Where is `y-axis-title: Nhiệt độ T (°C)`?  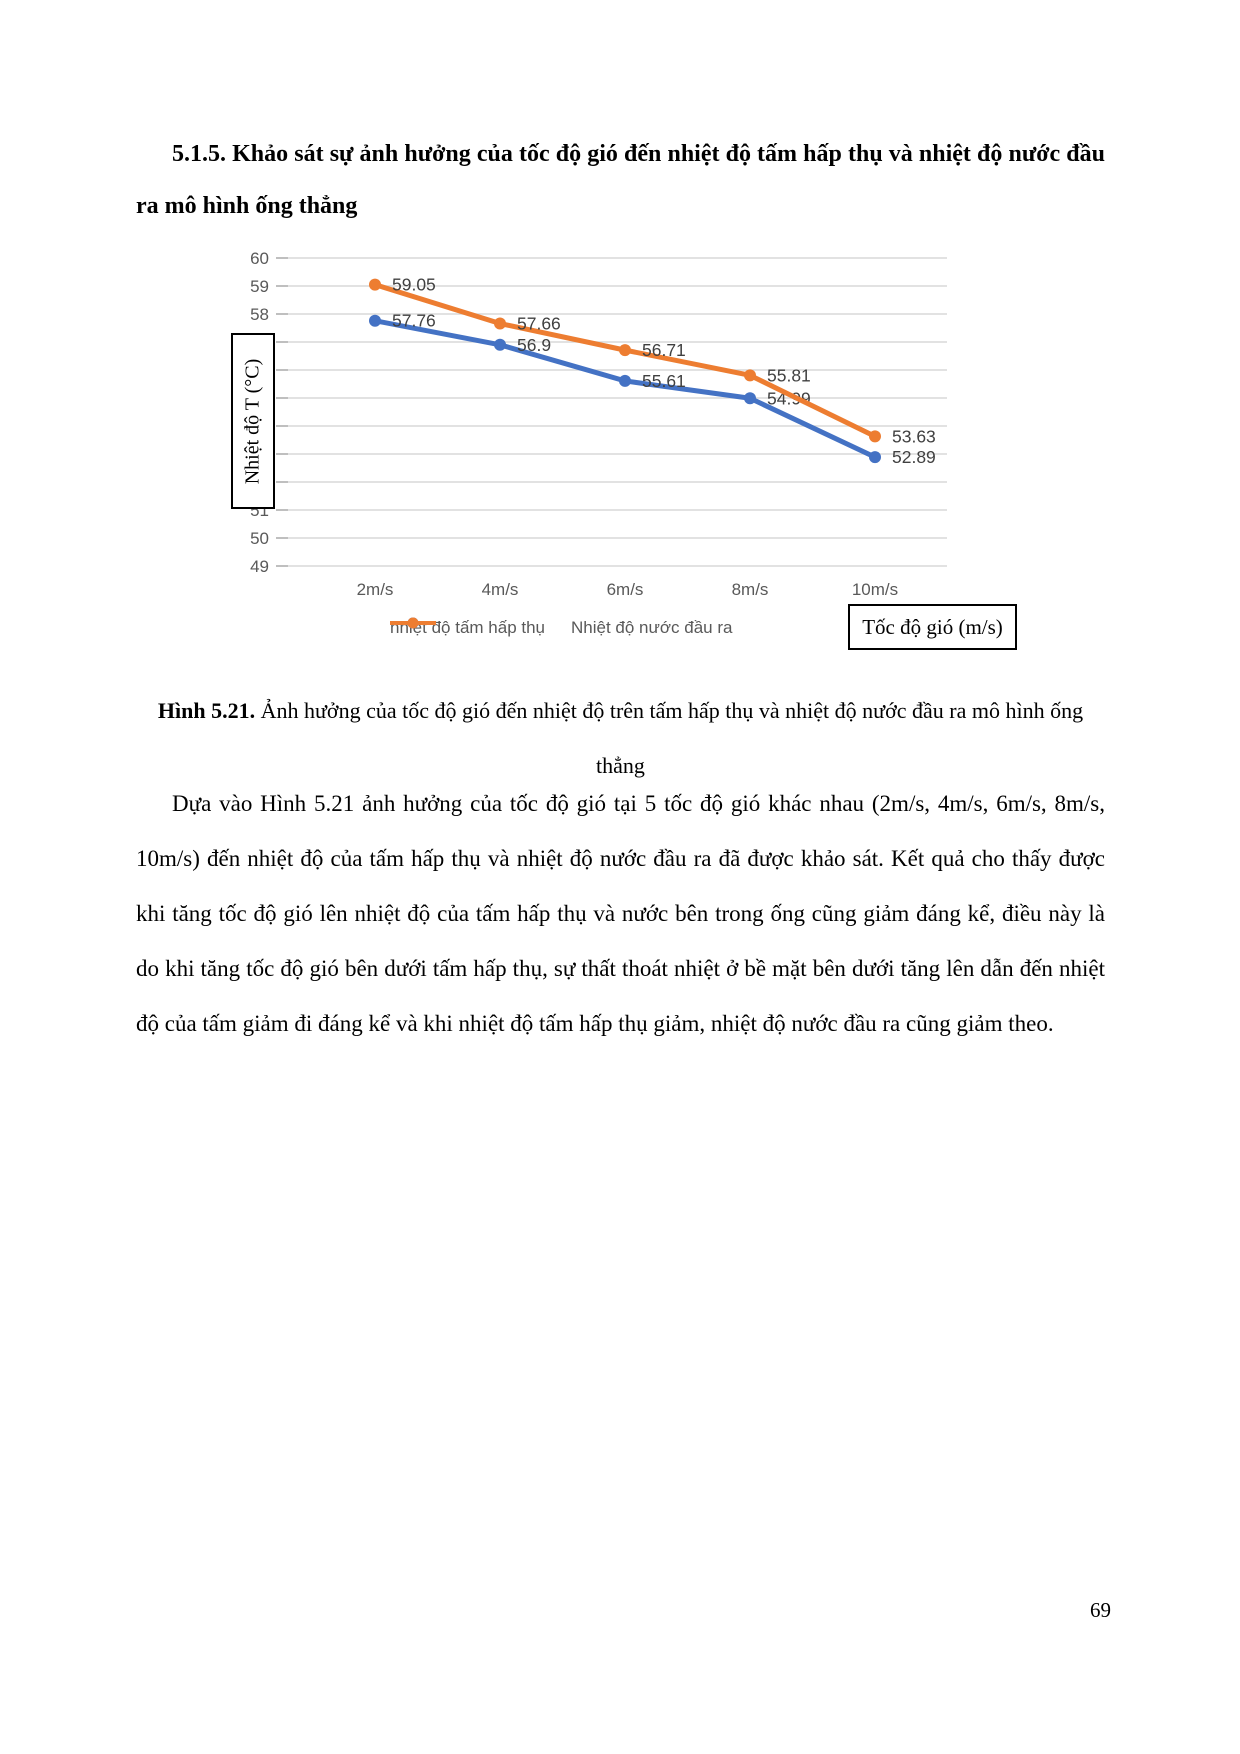
y-axis-title: Nhiệt độ T (°C) is located at coordinates (252, 421).